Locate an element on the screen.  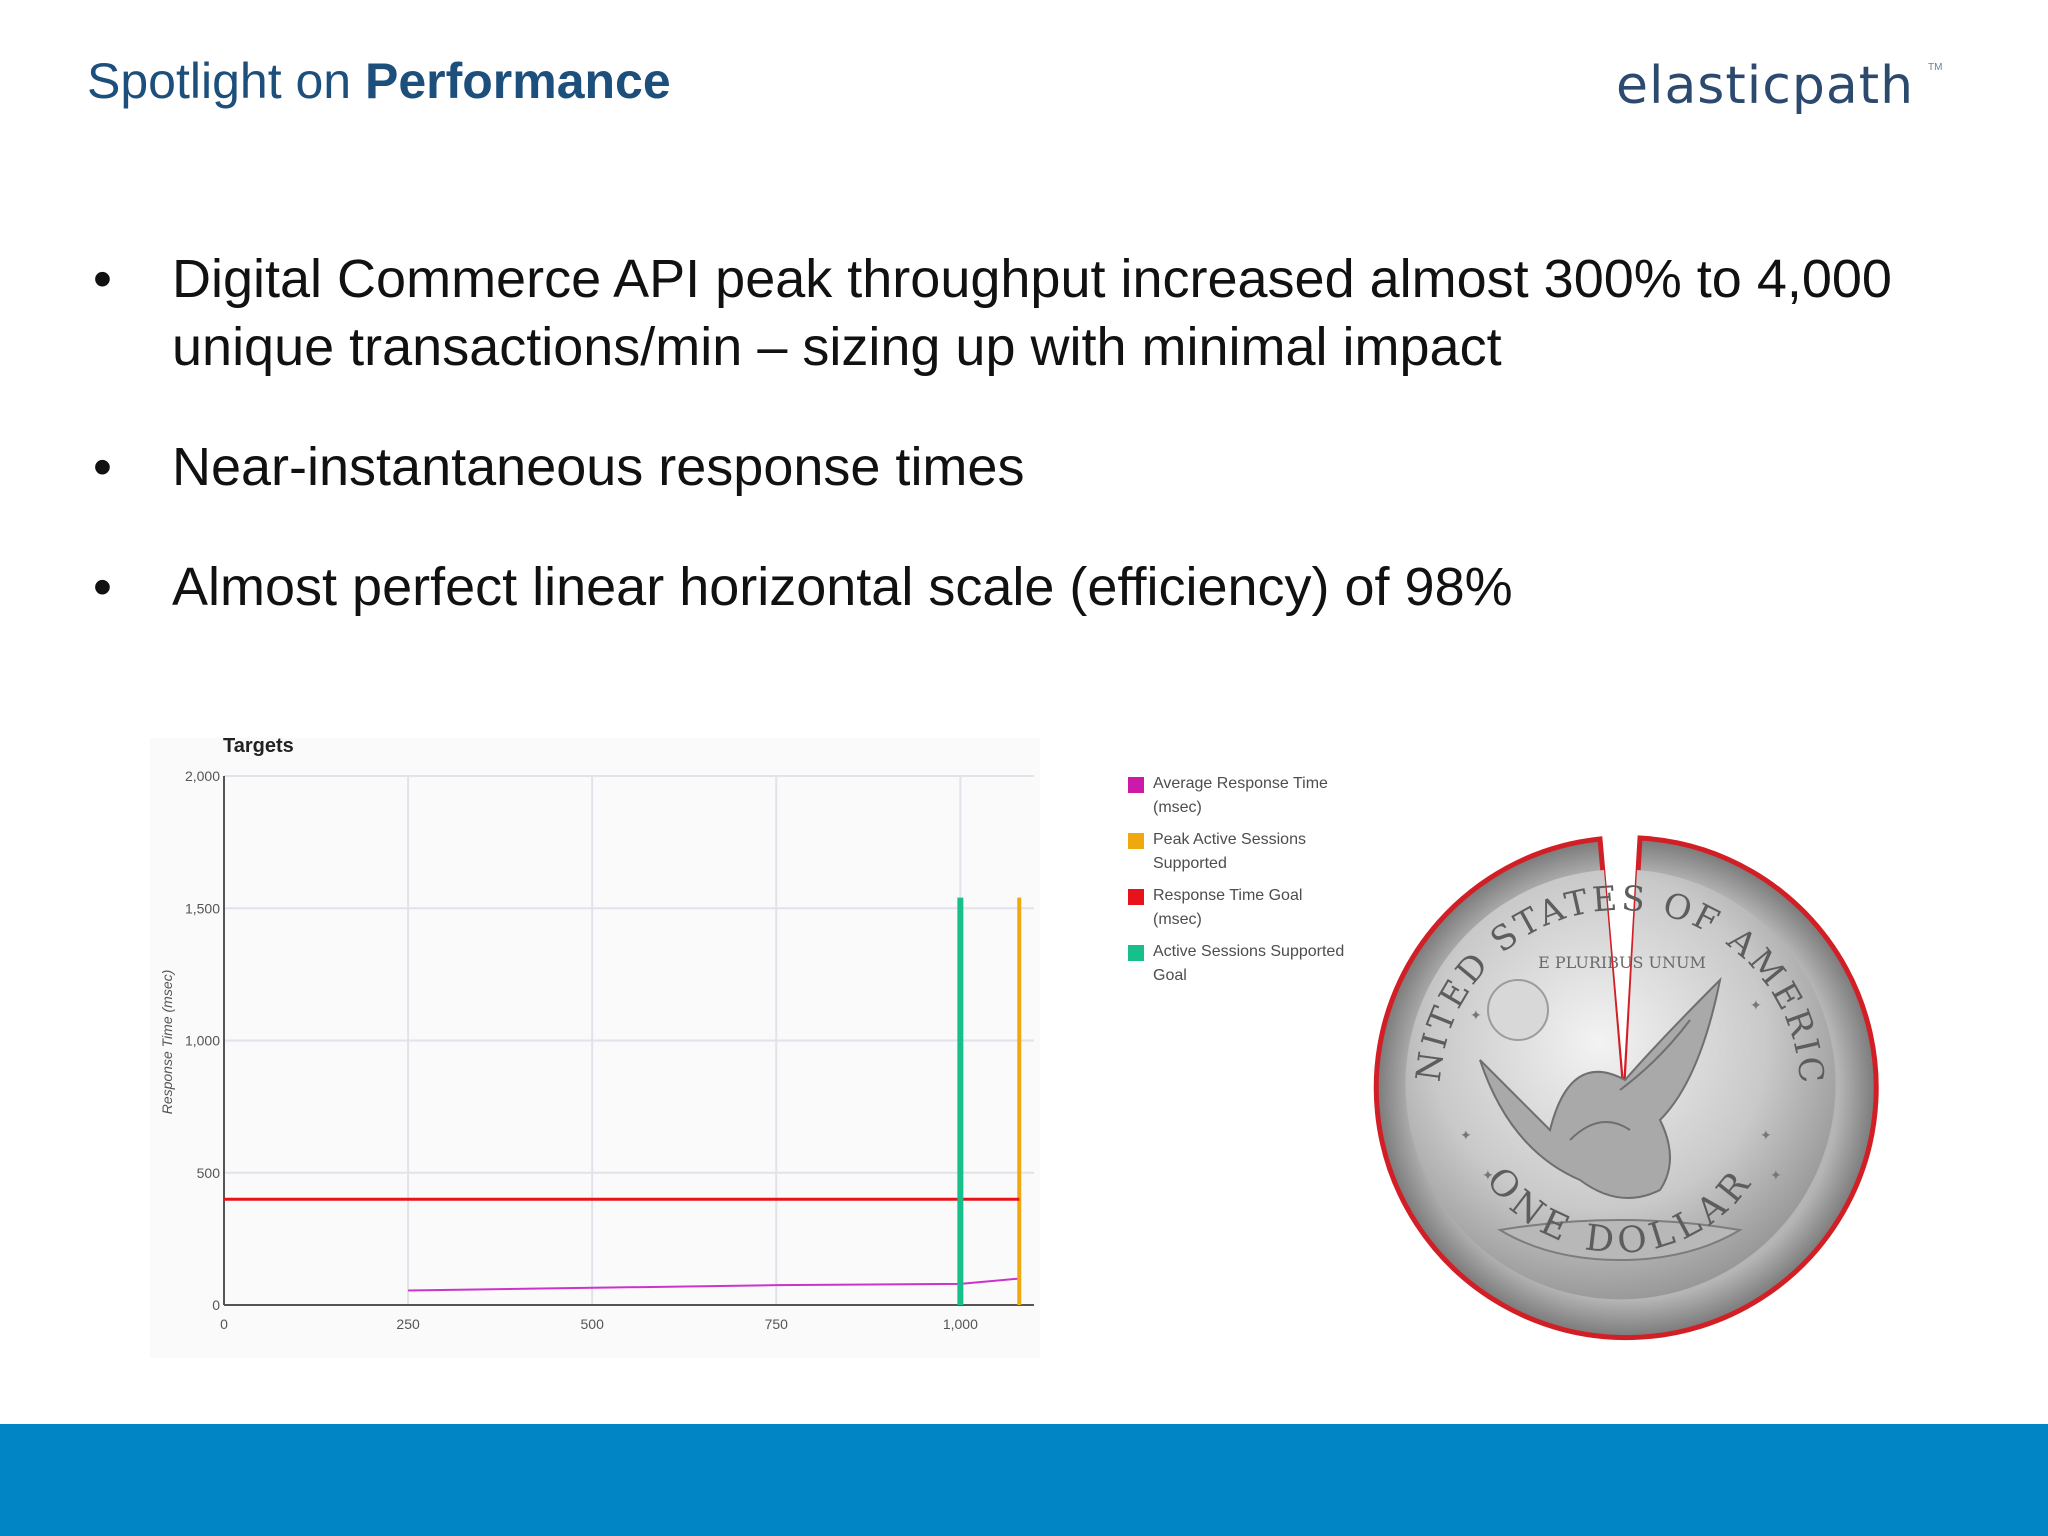
y-tick-label: 500 is located at coordinates (209, 1173).